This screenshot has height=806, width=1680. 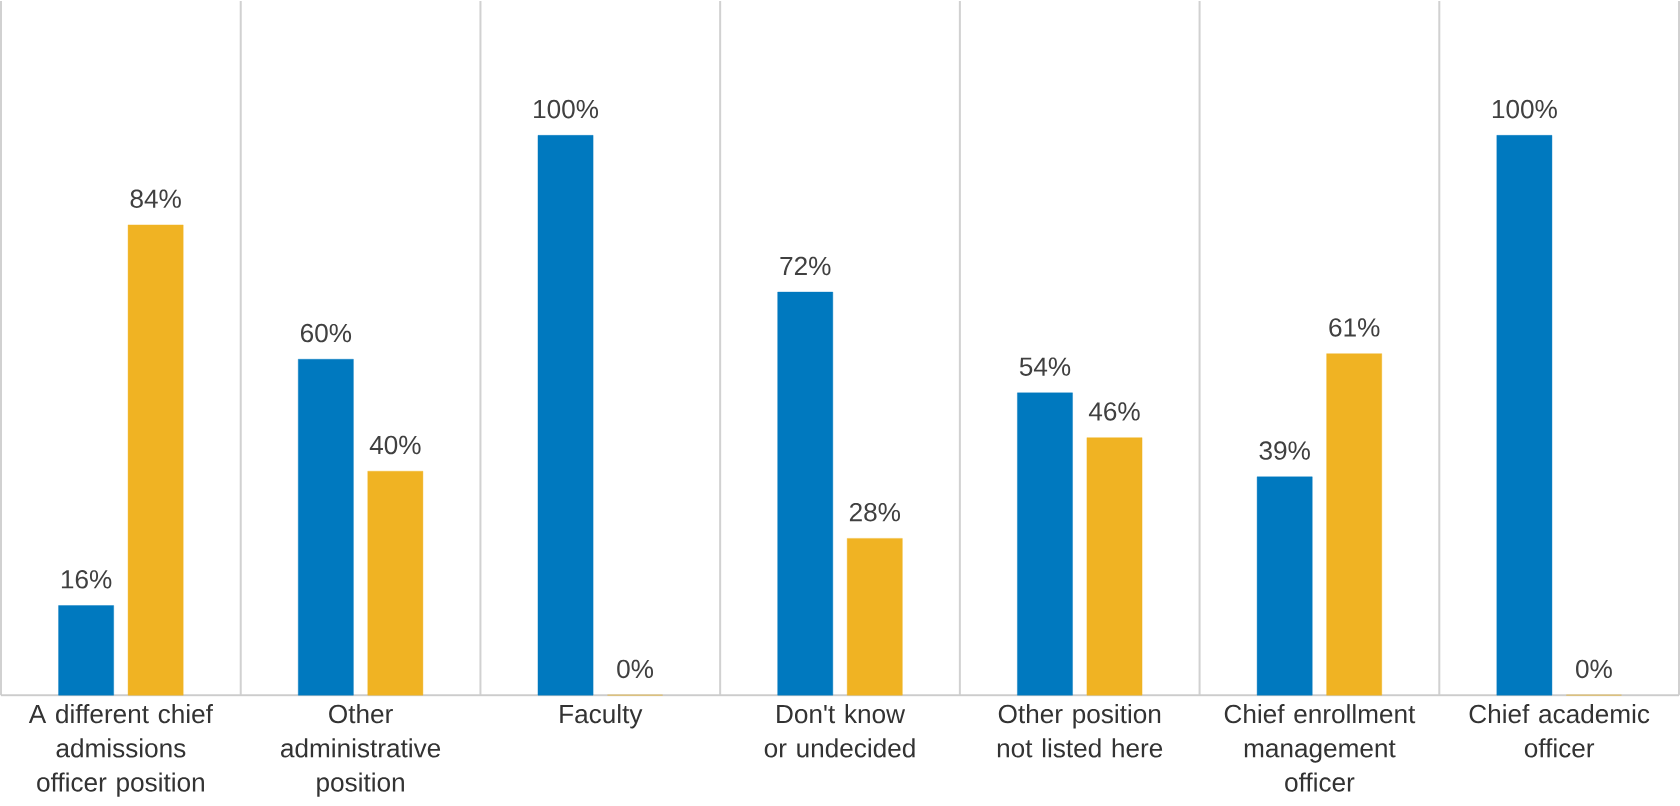 I want to click on data-label: 84%, so click(x=155, y=199).